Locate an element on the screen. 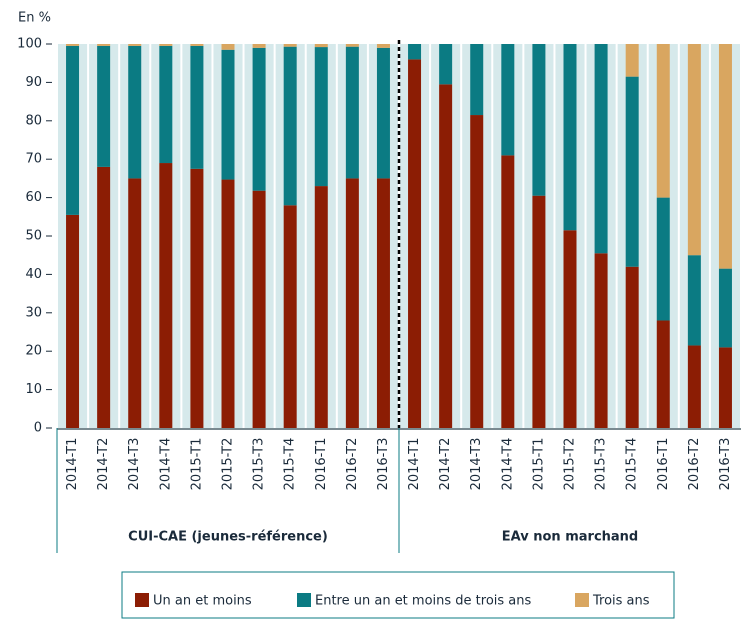 The width and height of the screenshot is (741, 623). y-tick-label: 20 is located at coordinates (33, 351).